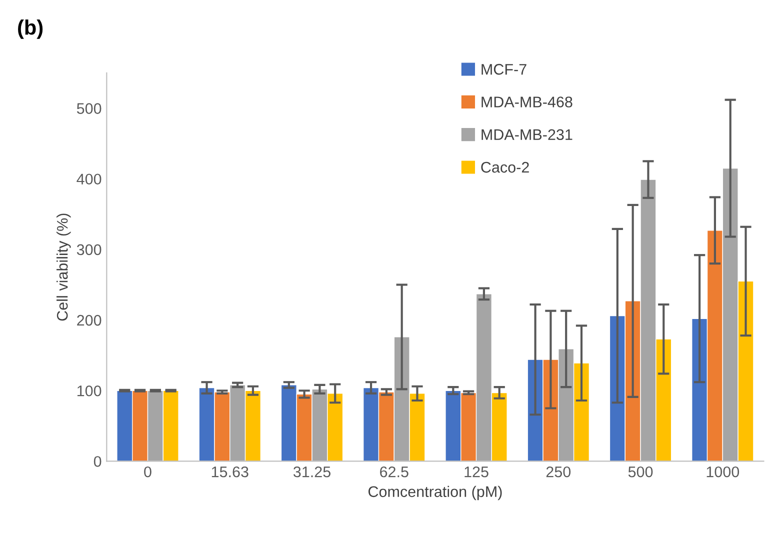  What do you see at coordinates (527, 134) in the screenshot?
I see `legend-label: MDA-MB-231` at bounding box center [527, 134].